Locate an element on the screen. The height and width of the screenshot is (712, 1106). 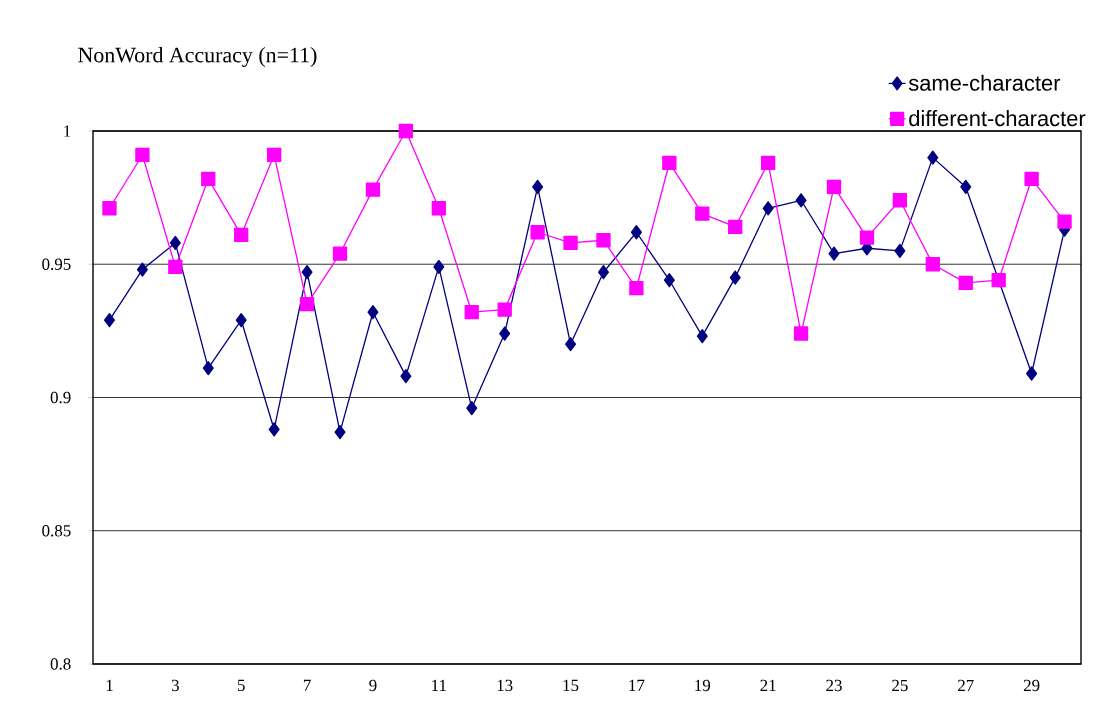
x-tick-label: 13 is located at coordinates (505, 685).